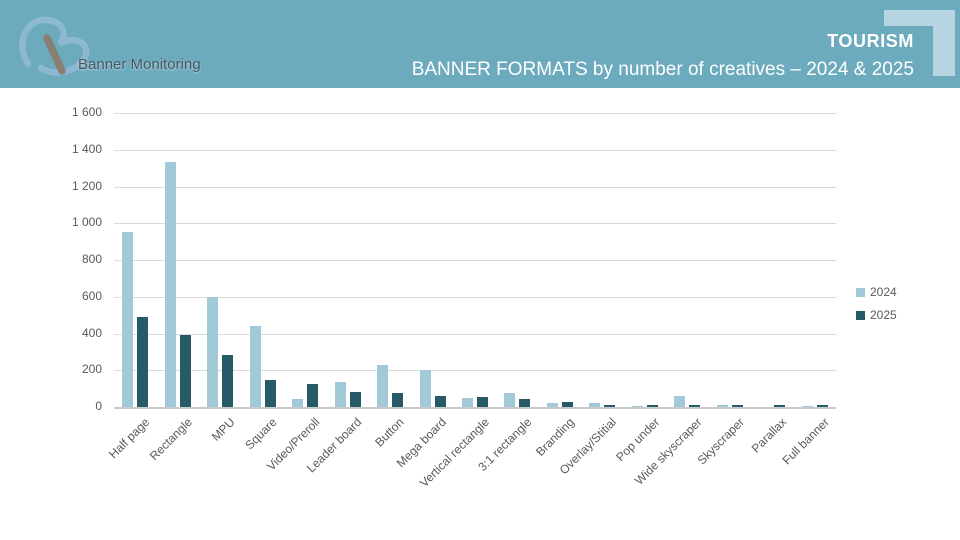  I want to click on legend-item-2024: 2024, so click(876, 292).